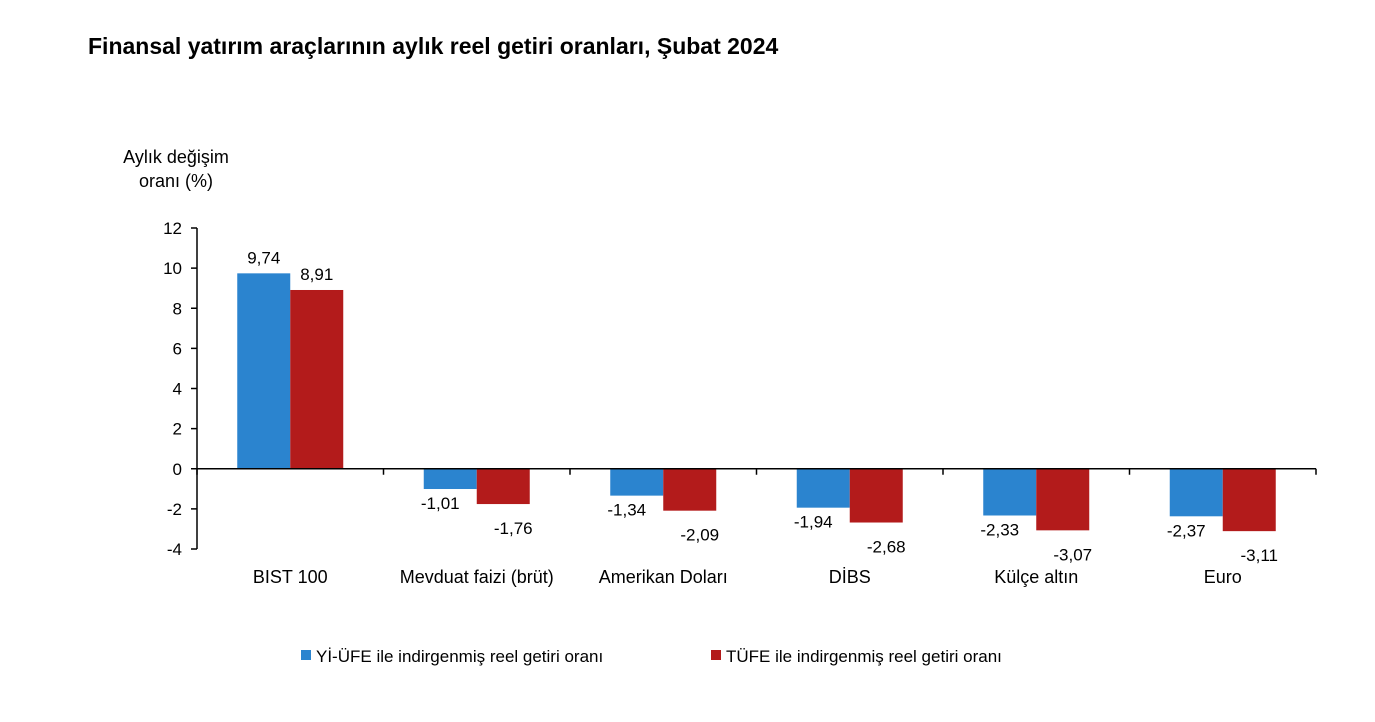 The image size is (1375, 722). What do you see at coordinates (1036, 577) in the screenshot?
I see `category-label: Külçe altın` at bounding box center [1036, 577].